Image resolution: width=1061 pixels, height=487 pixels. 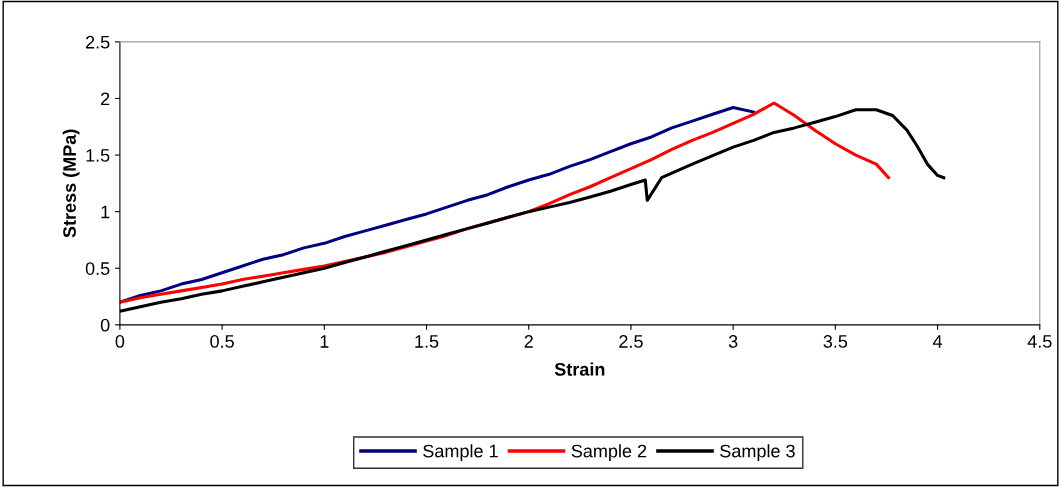 I want to click on x-tick-label: 2, so click(x=528, y=341).